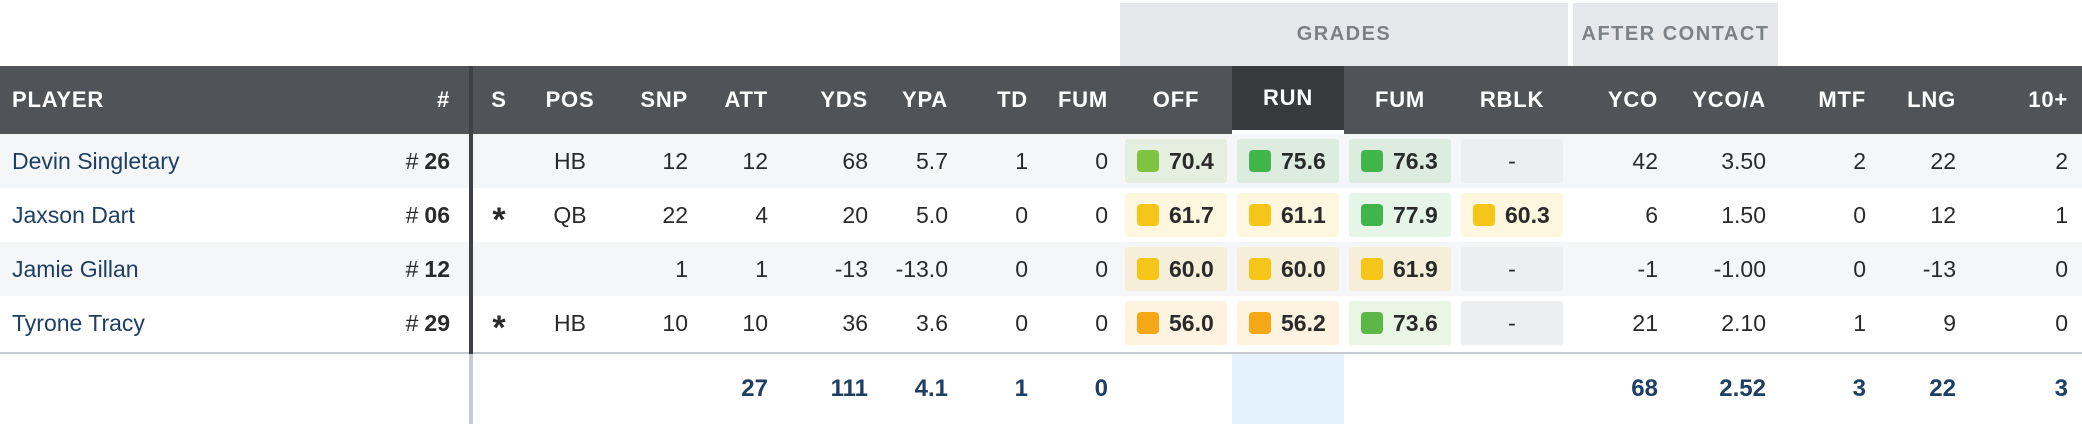 This screenshot has height=424, width=2082. What do you see at coordinates (1041, 353) in the screenshot?
I see `totals-separator` at bounding box center [1041, 353].